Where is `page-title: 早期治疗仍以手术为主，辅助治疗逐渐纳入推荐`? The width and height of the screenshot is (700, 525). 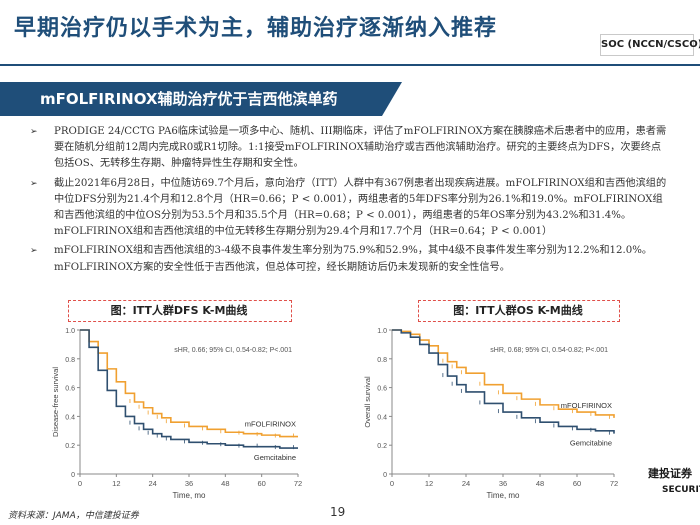
page-title: 早期治疗仍以手术为主，辅助治疗逐渐纳入推荐 is located at coordinates (256, 28).